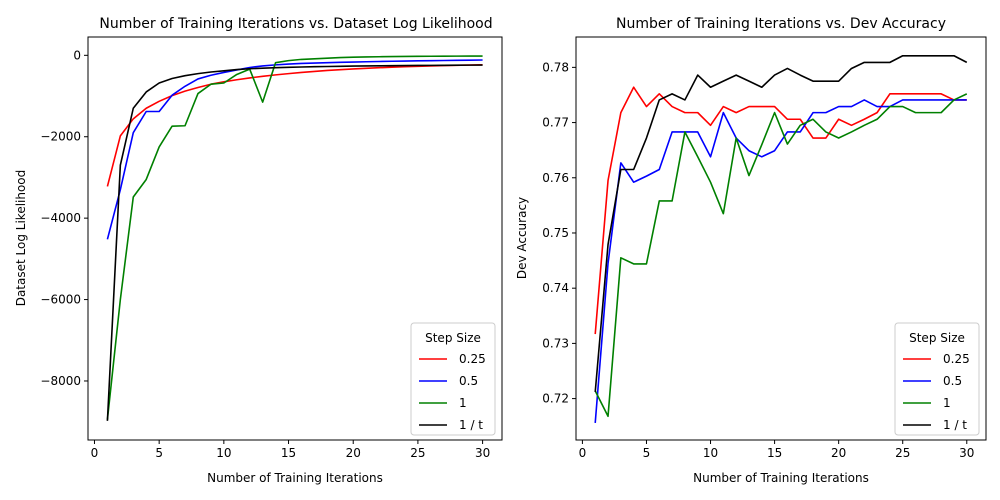 The image size is (1000, 500). What do you see at coordinates (294, 125) in the screenshot?
I see `series-line-0.25` at bounding box center [294, 125].